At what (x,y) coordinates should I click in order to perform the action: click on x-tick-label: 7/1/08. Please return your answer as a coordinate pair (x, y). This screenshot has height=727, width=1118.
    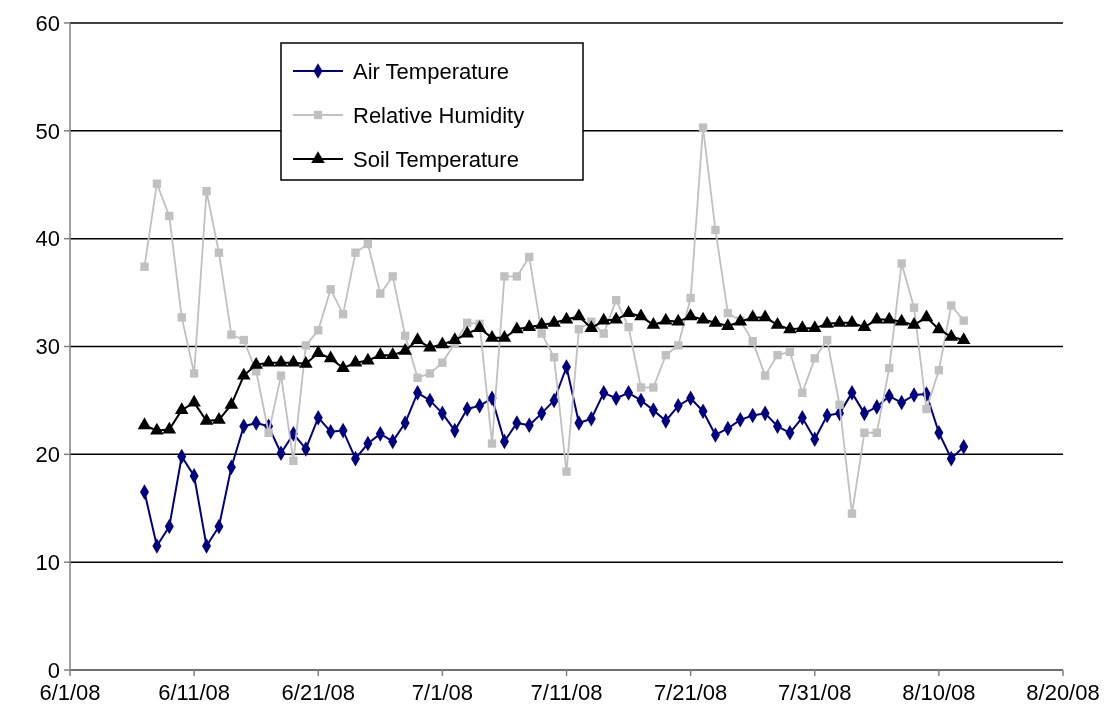
    Looking at the image, I should click on (442, 692).